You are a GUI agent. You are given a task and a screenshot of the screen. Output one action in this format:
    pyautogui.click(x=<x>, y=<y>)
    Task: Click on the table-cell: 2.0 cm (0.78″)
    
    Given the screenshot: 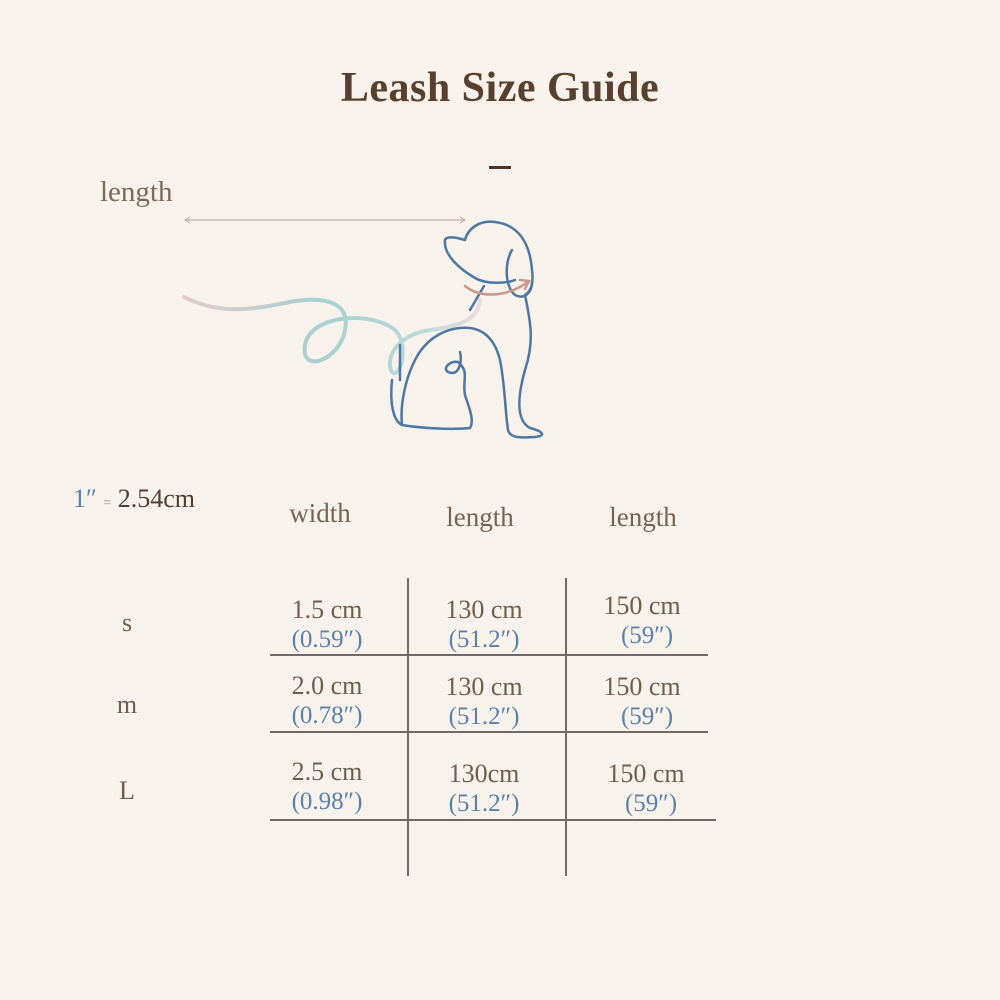 What is the action you would take?
    pyautogui.click(x=327, y=700)
    